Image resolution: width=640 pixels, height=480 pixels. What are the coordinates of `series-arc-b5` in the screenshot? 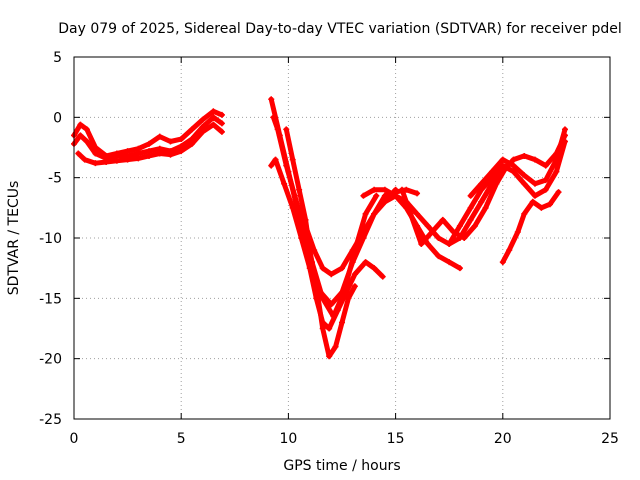 It's located at (361, 232).